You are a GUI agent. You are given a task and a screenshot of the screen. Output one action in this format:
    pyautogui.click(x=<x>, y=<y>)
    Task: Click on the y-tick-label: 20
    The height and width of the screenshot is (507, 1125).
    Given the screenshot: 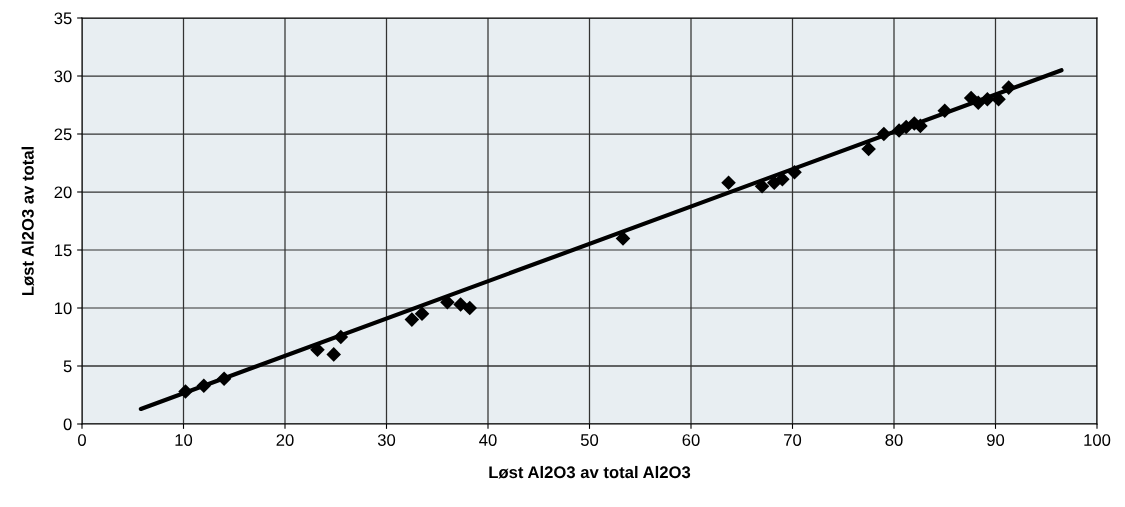 What is the action you would take?
    pyautogui.click(x=63, y=192)
    